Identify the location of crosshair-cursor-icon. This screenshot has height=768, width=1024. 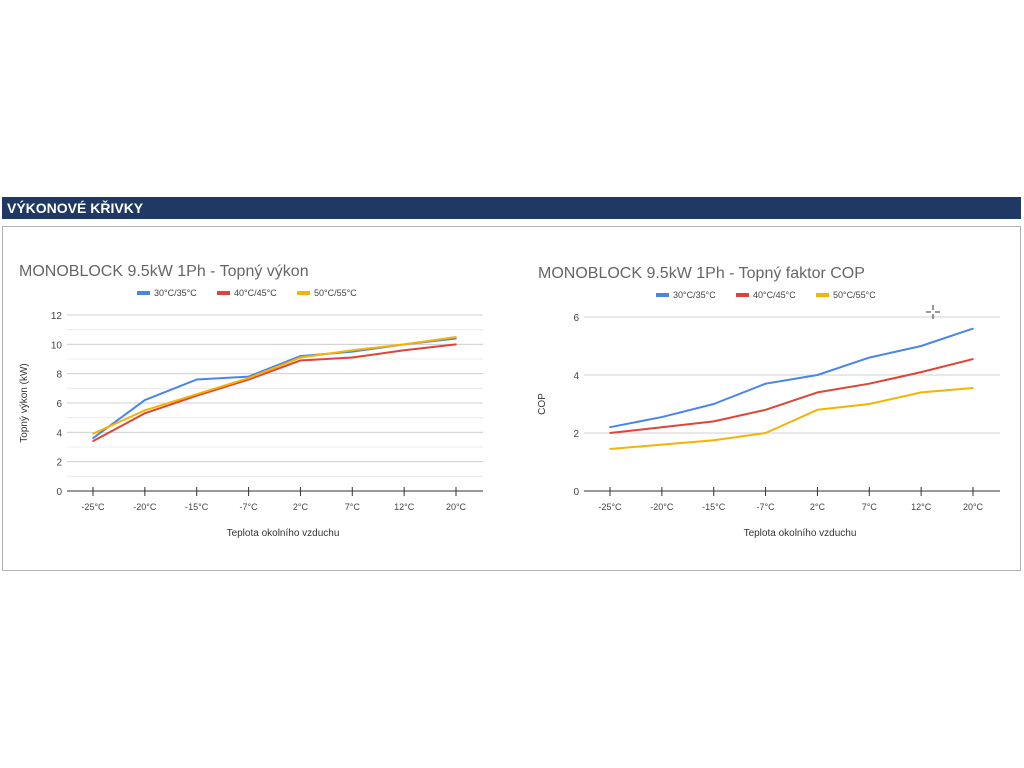
(933, 312).